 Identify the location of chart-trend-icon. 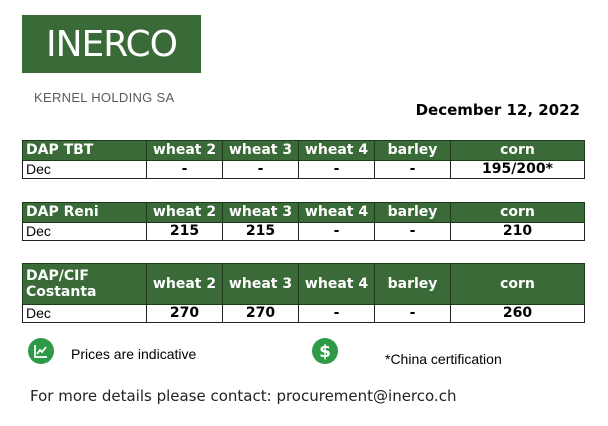
(41, 351).